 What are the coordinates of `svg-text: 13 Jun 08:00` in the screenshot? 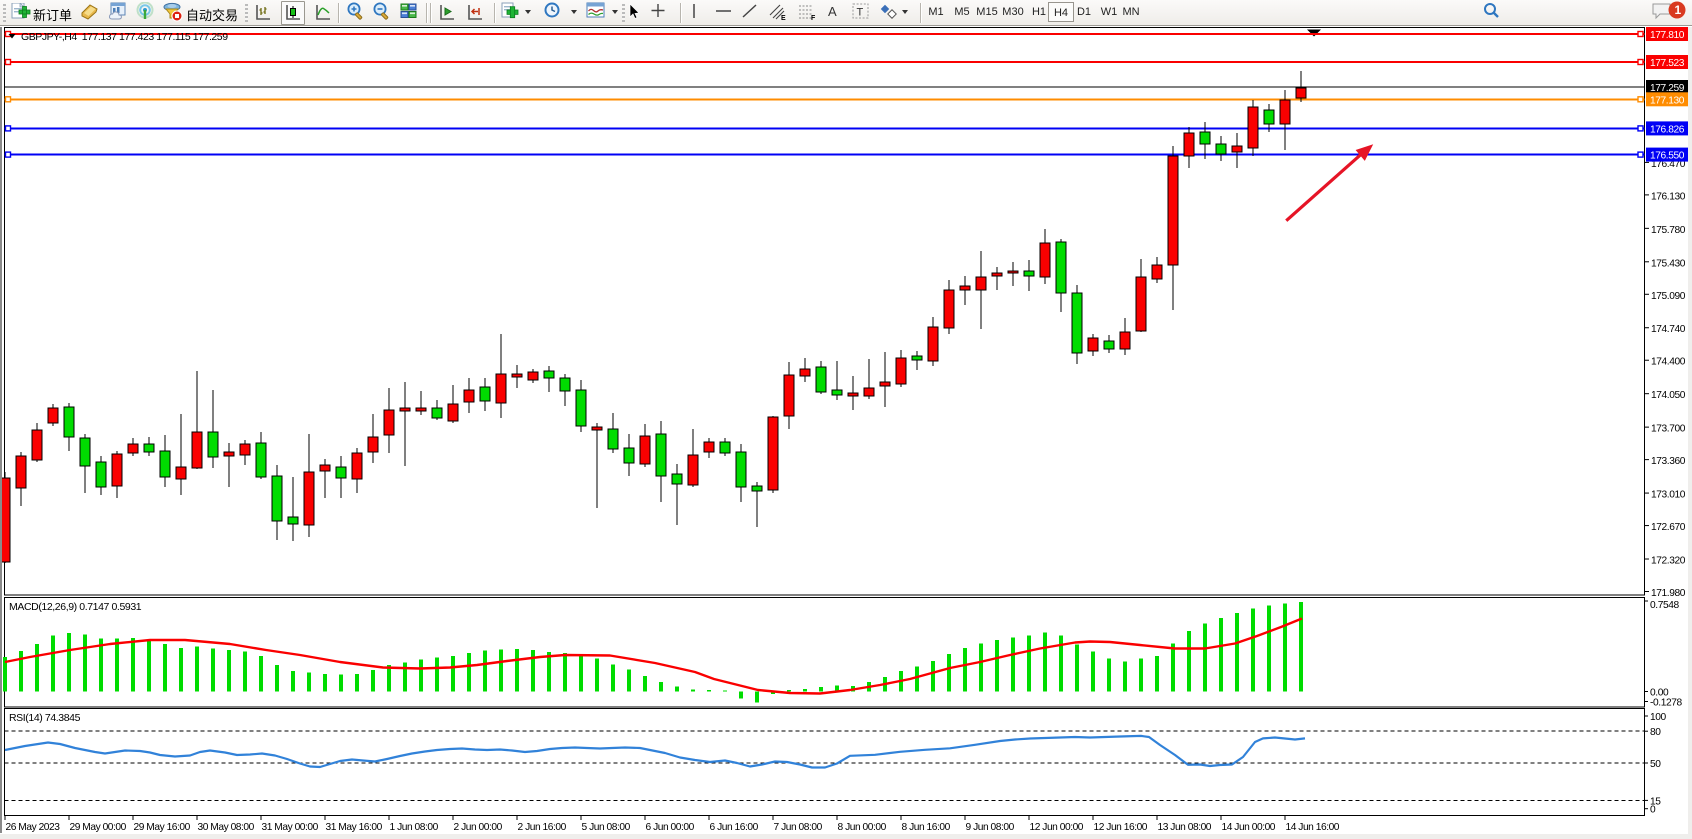 It's located at (1185, 827).